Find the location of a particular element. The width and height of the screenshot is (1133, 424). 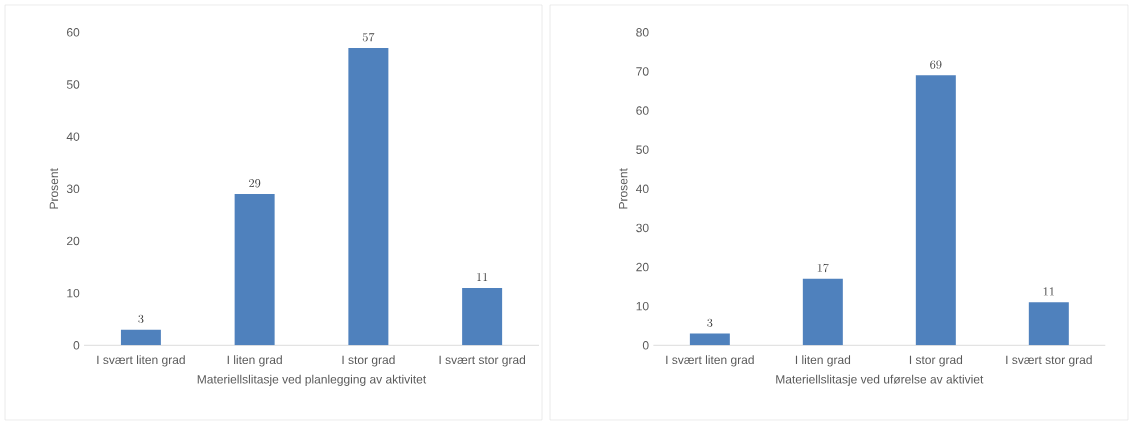

data-label: 57 is located at coordinates (368, 37).